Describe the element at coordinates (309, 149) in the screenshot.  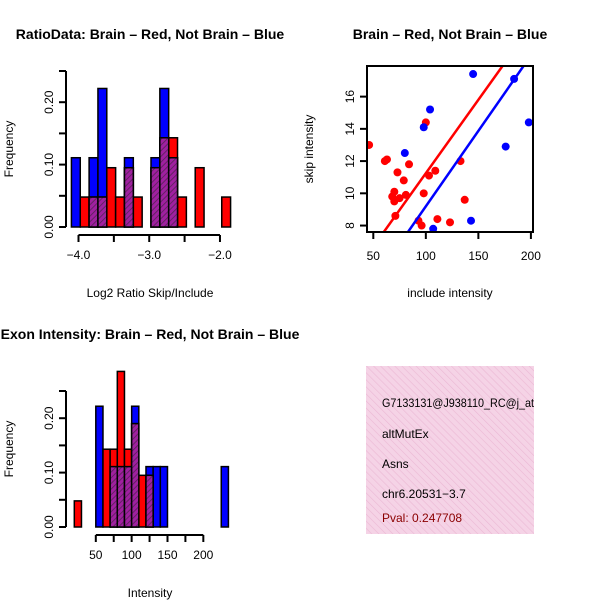
I see `scatter-ylabel: skip intensity` at that location.